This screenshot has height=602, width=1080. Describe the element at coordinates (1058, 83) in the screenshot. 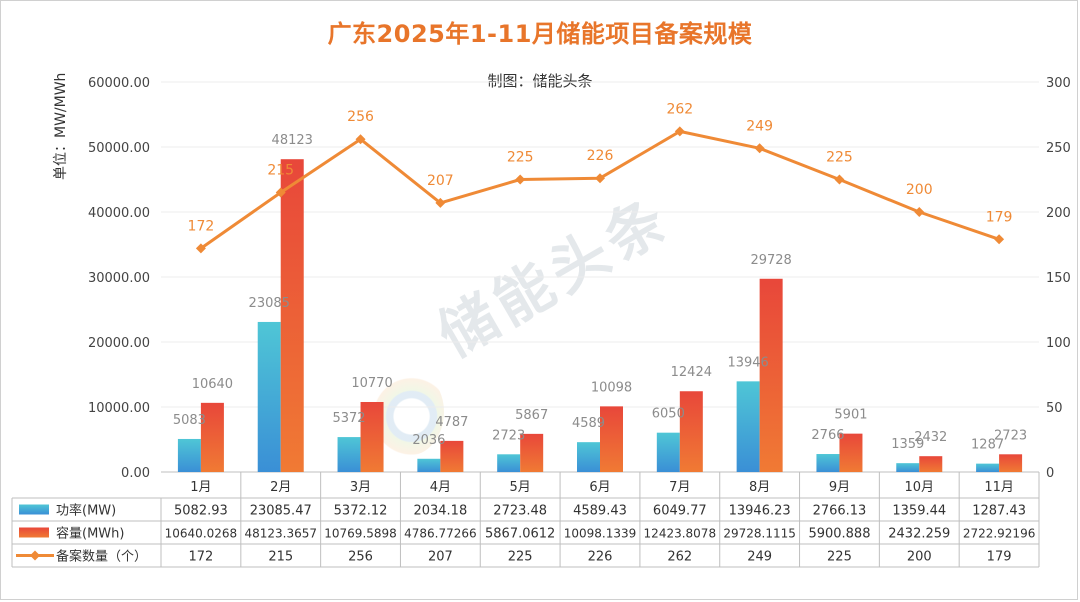

I see `y-right-tick-label: 300` at that location.